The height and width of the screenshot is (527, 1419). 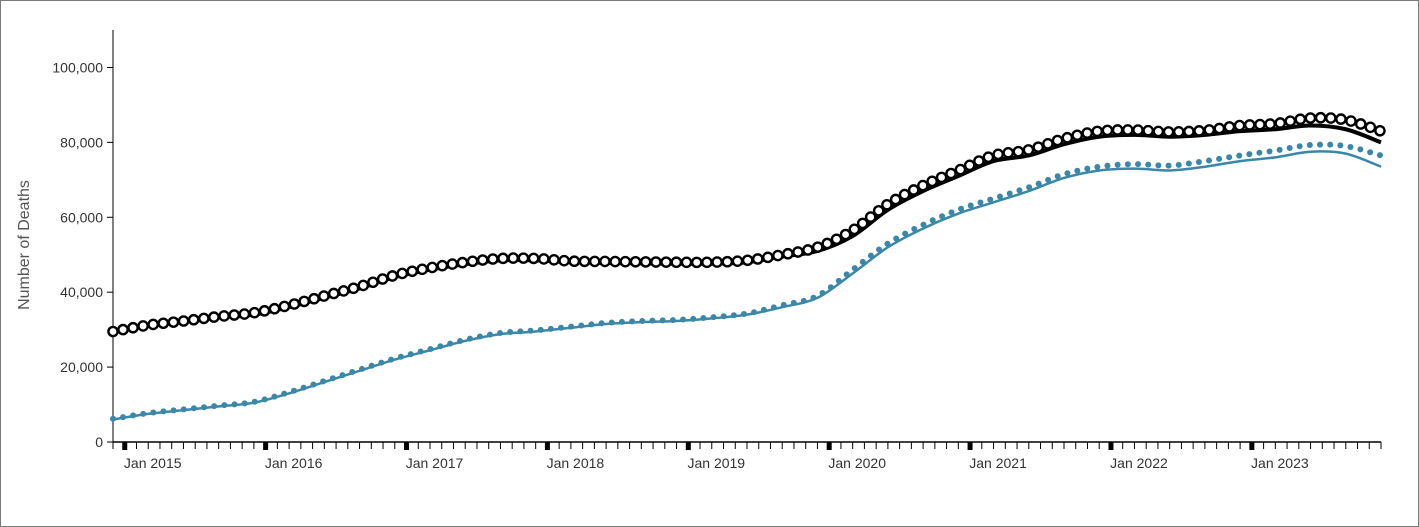 I want to click on x-tick-label: Jan 2023, so click(x=1280, y=463).